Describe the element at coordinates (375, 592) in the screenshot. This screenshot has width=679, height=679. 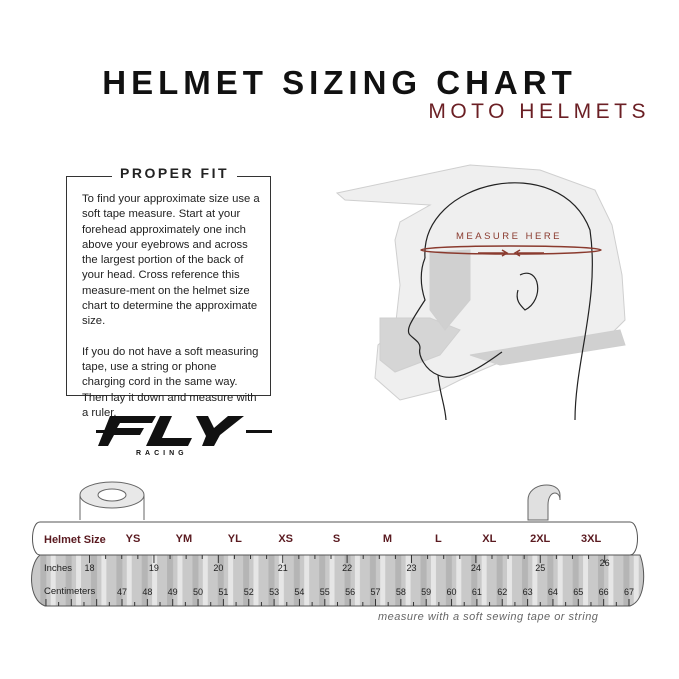
I see `cm-57: 57` at that location.